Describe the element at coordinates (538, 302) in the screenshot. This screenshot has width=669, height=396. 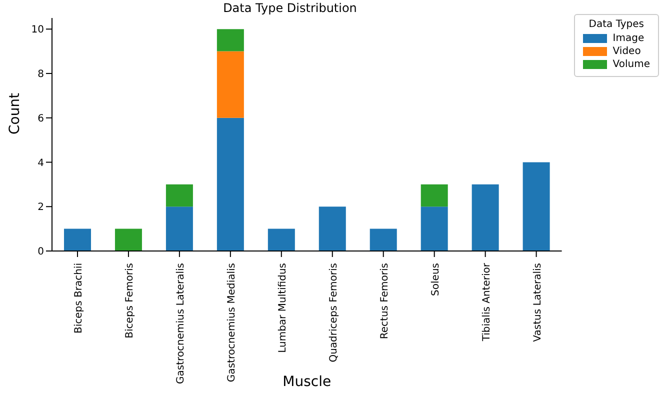
I see `x-tick-label: Vastus Lateralis` at that location.